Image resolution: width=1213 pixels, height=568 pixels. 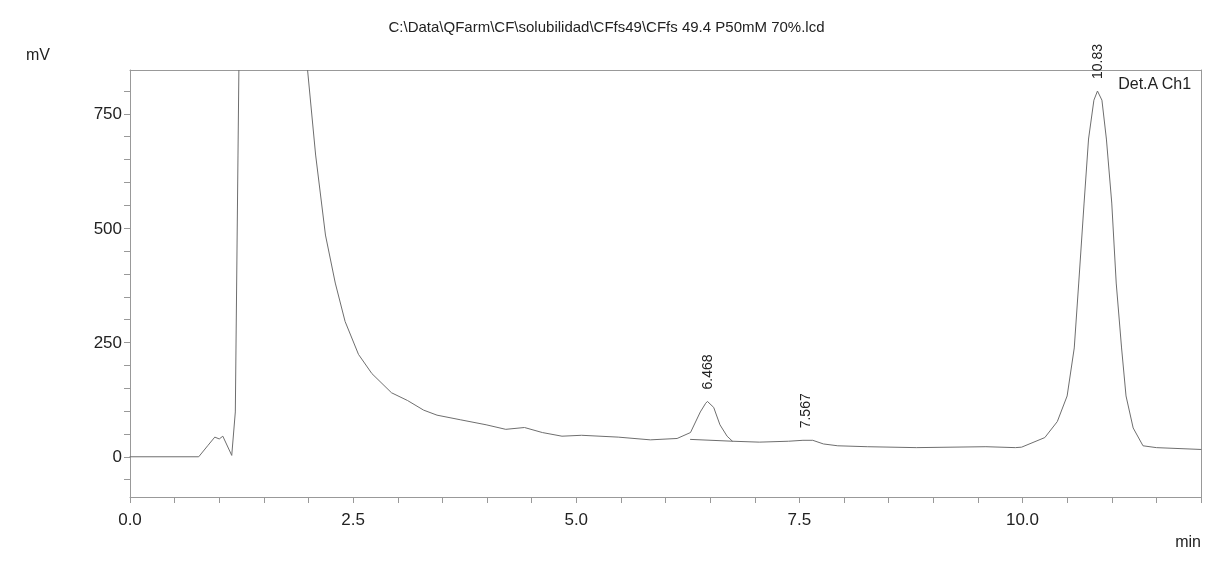 What do you see at coordinates (107, 228) in the screenshot?
I see `y-tick-label: 500` at bounding box center [107, 228].